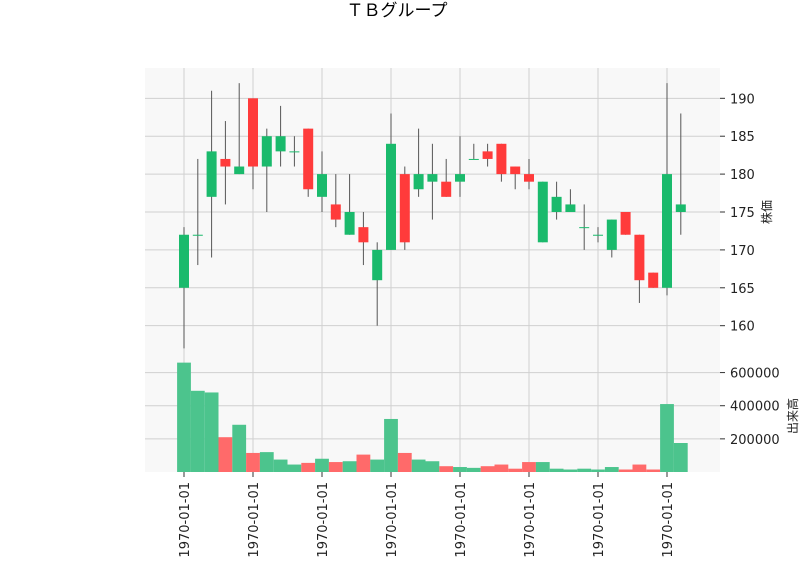 The width and height of the screenshot is (800, 575). What do you see at coordinates (397, 11) in the screenshot?
I see `chart-title: ＴＢグループ` at bounding box center [397, 11].